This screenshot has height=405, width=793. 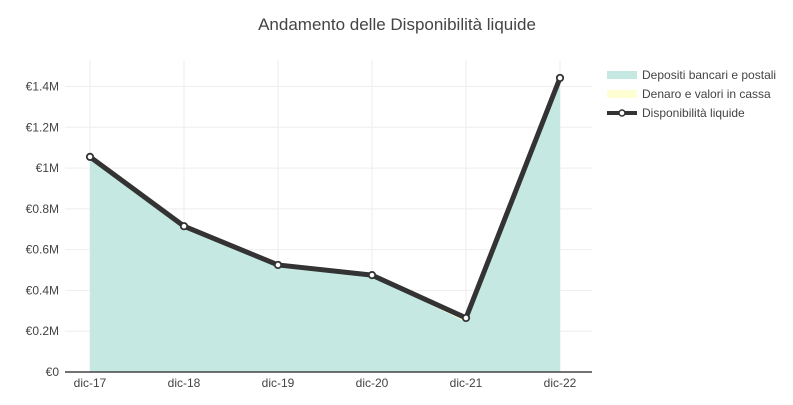 What do you see at coordinates (42, 331) in the screenshot?
I see `y-tick-label: €0.2M` at bounding box center [42, 331].